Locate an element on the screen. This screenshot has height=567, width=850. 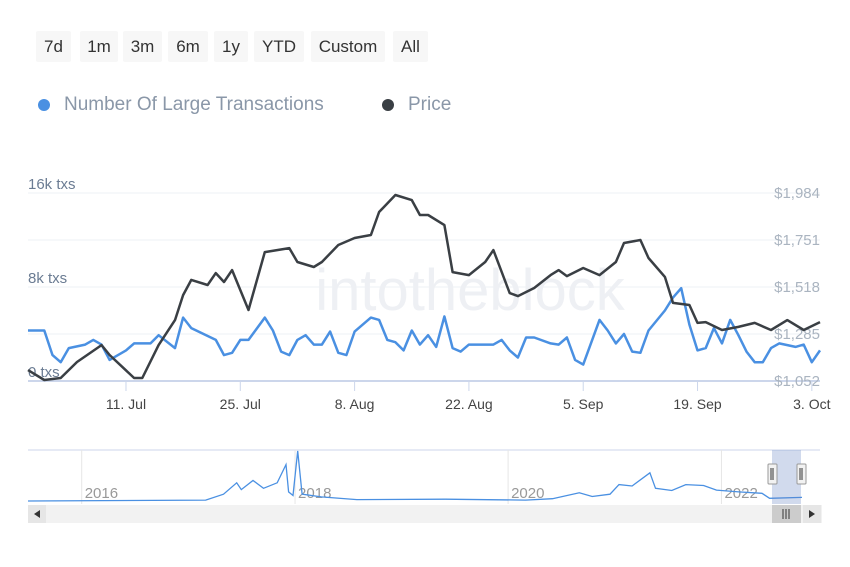
y-right-tick-label: $1,751 is located at coordinates (797, 240).